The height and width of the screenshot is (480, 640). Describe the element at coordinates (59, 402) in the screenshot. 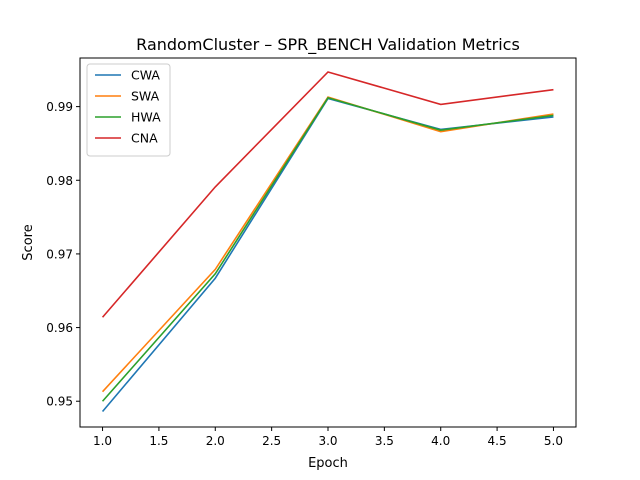

I see `y-tick-label: 0.95` at that location.